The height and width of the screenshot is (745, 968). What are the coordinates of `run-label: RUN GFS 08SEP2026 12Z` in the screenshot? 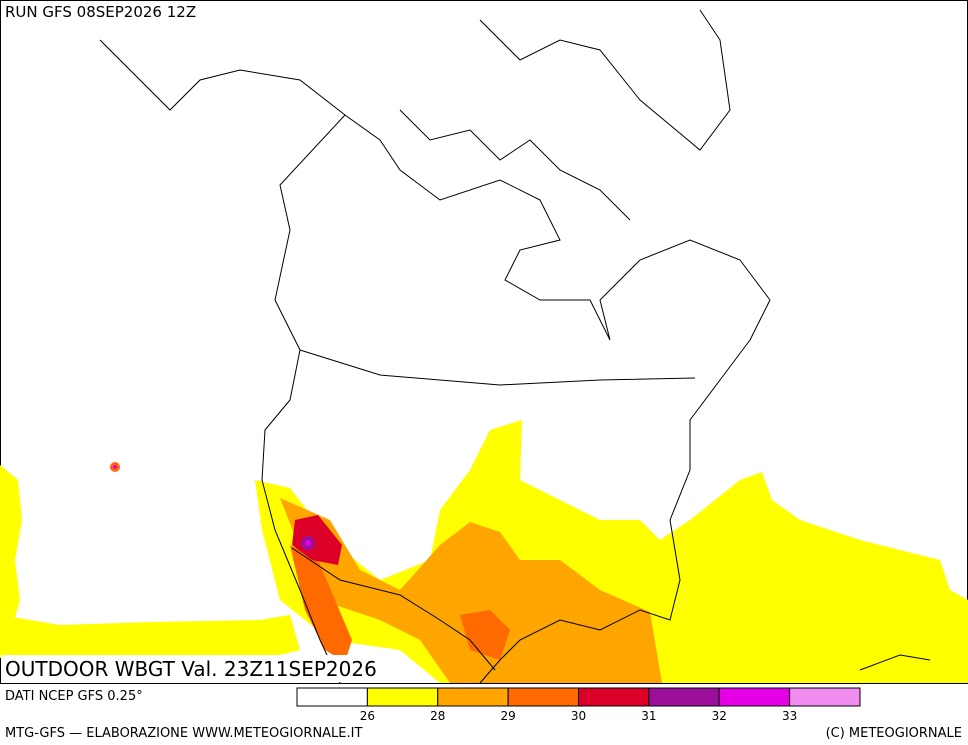 It's located at (100, 12).